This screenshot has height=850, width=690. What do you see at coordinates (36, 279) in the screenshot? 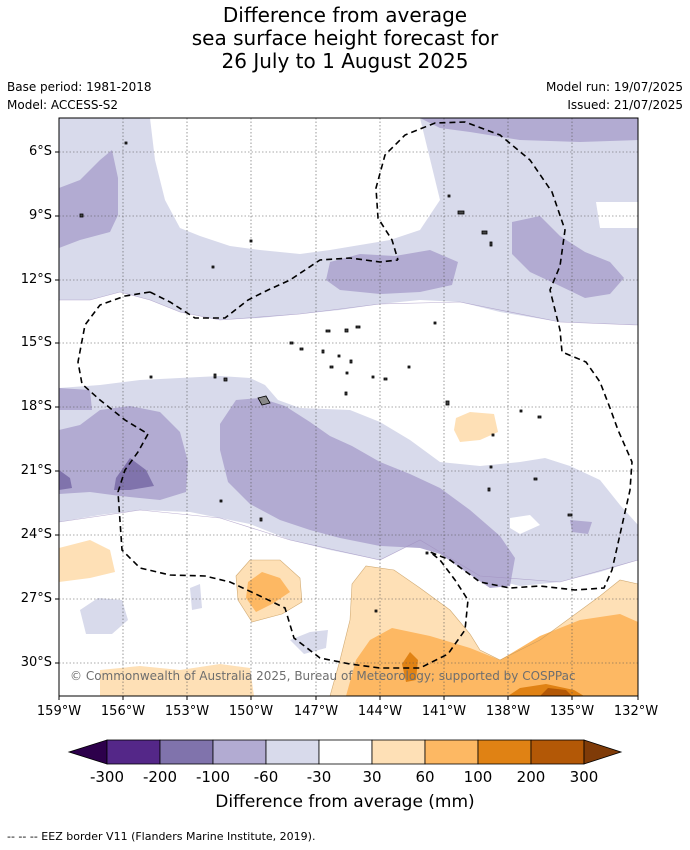
I see `lat-tick-label: 12°S` at bounding box center [36, 279].